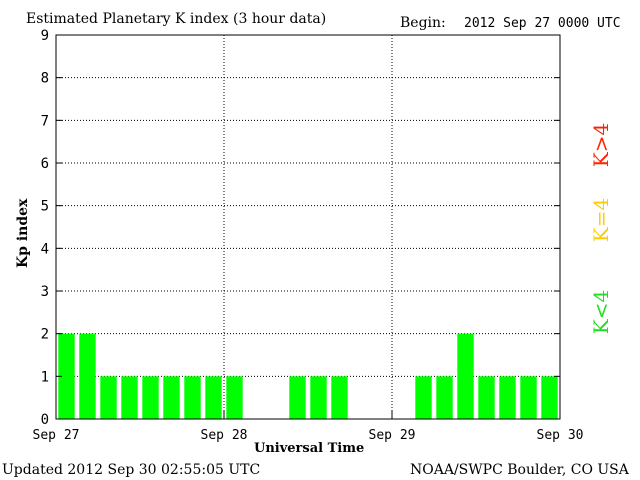 The image size is (640, 480). What do you see at coordinates (23, 233) in the screenshot?
I see `y-axis-label: Kp index` at bounding box center [23, 233].